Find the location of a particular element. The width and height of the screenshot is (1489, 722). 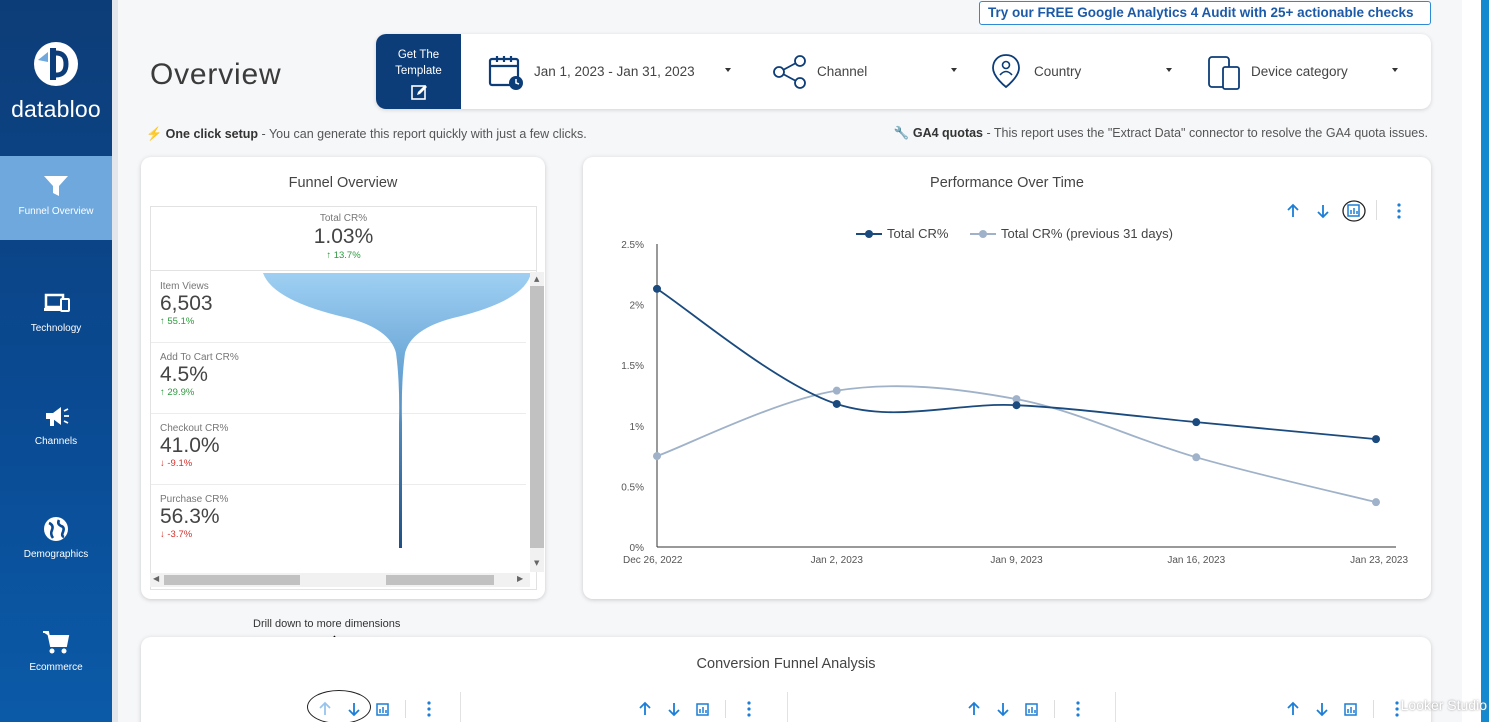

brand-name: databloo is located at coordinates (56, 109).